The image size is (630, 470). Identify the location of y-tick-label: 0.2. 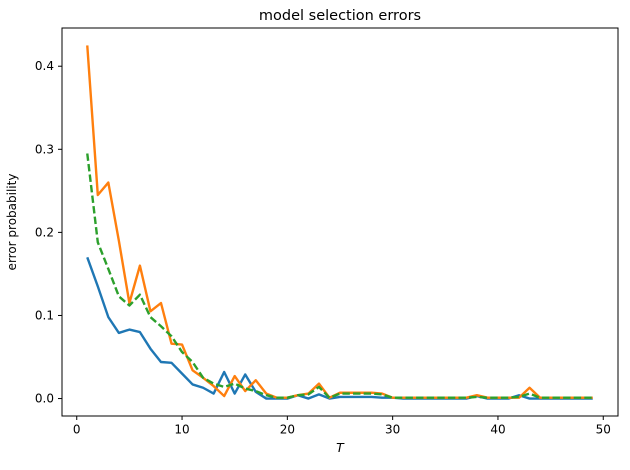
(44, 232).